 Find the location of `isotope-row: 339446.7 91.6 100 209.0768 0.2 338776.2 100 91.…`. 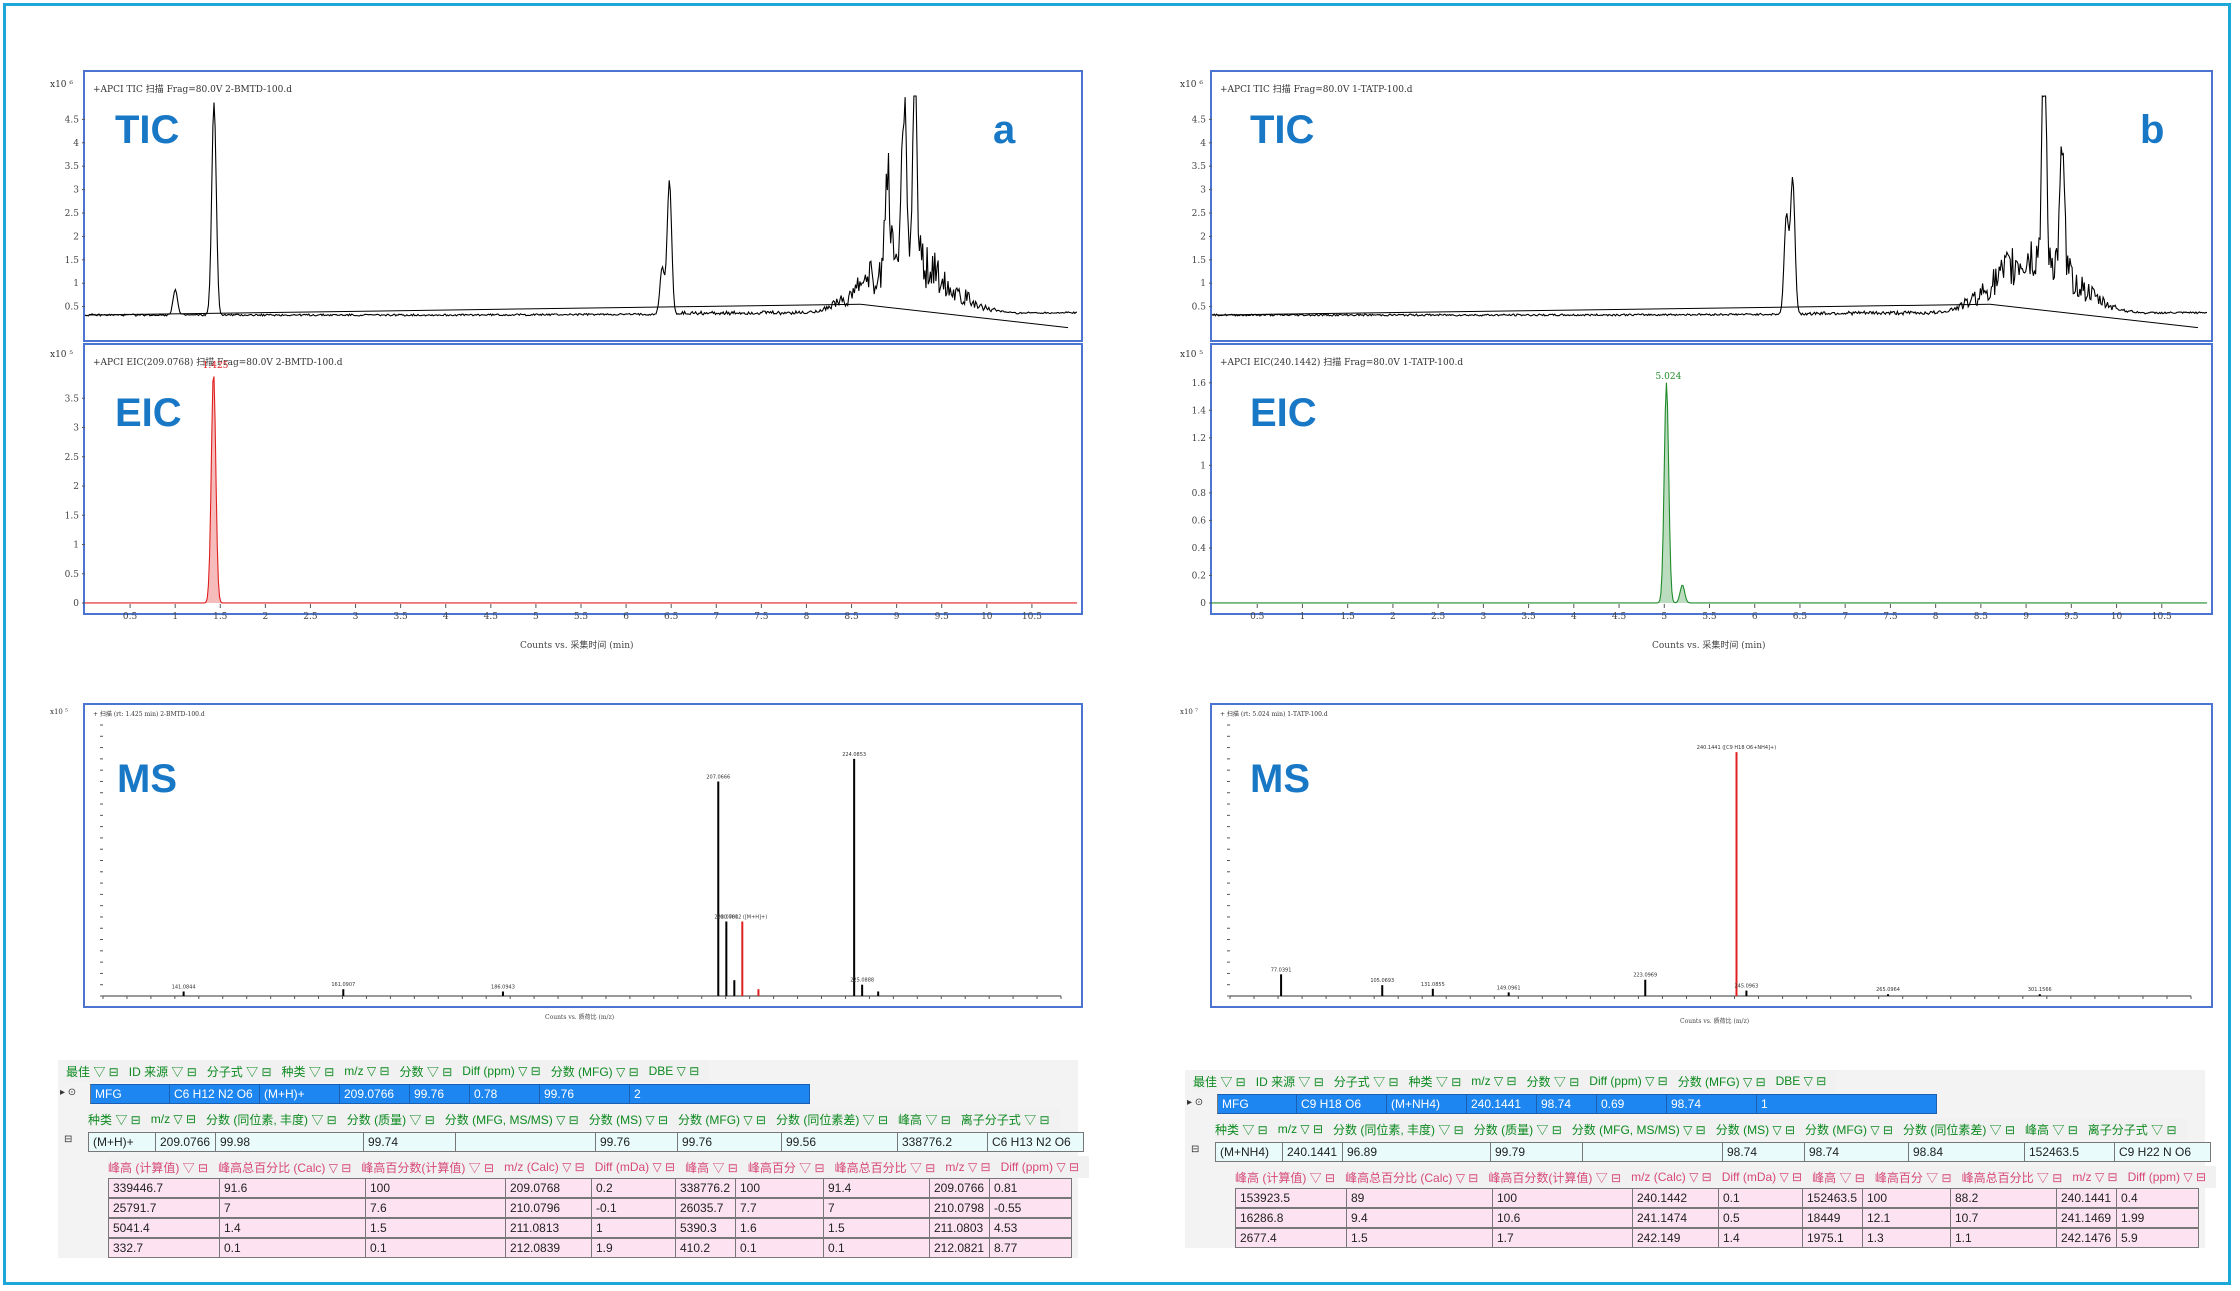

isotope-row: 339446.7 91.6 100 209.0768 0.2 338776.2 100 91.… is located at coordinates (590, 1188).